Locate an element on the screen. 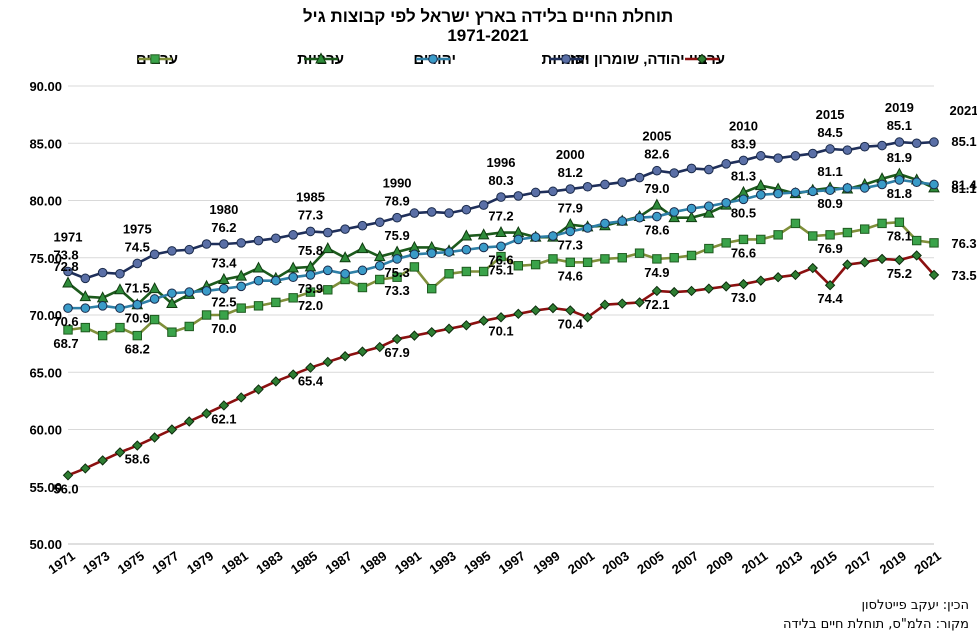  data-label: 74.4 is located at coordinates (830, 298).